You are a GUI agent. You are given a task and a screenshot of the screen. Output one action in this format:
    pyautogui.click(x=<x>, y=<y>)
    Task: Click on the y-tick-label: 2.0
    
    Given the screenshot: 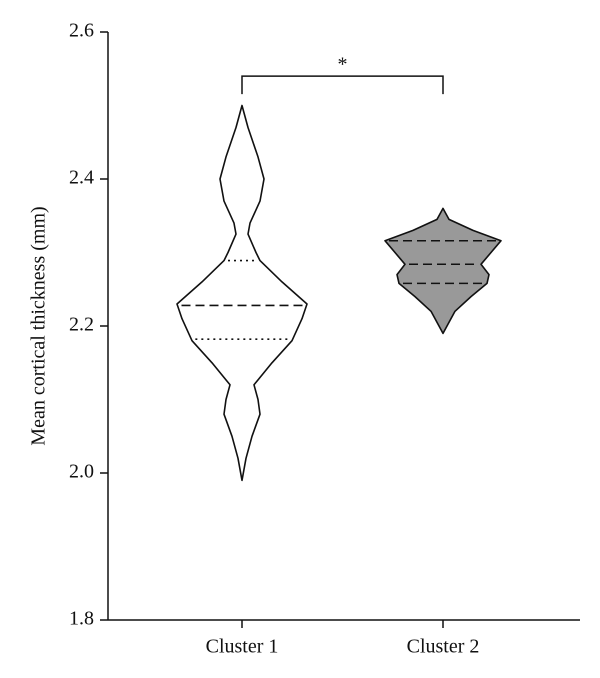 What is the action you would take?
    pyautogui.click(x=81, y=472)
    